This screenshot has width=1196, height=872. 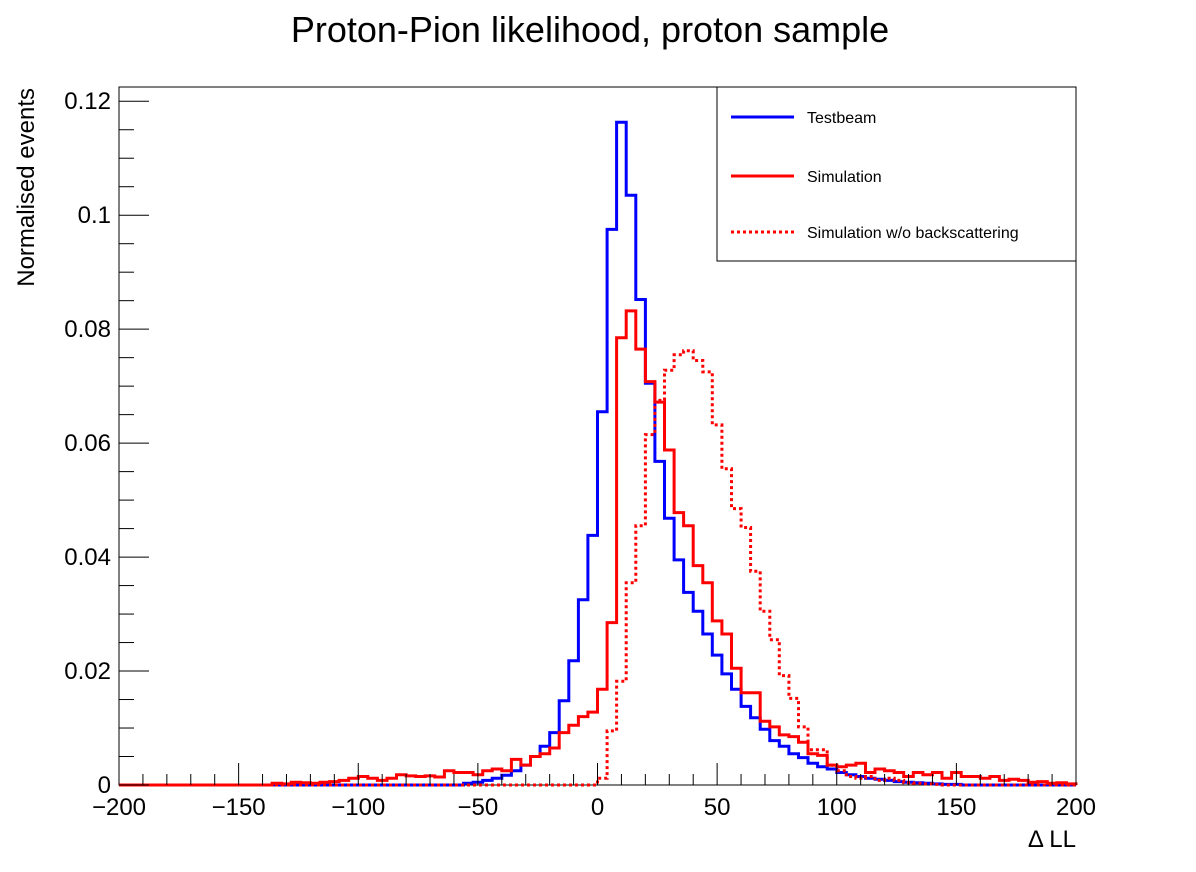 I want to click on x-tick-label: 150, so click(x=956, y=807).